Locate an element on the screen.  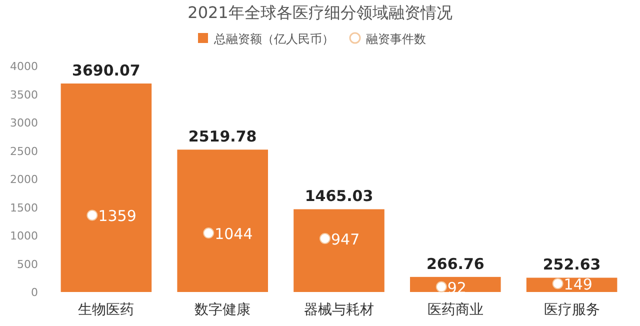
x-tick-label: 医疗服务 is located at coordinates (572, 310).